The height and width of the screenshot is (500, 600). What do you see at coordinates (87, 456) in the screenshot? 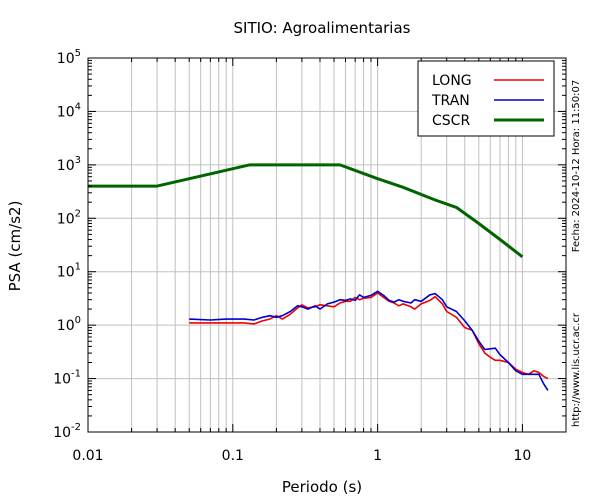
I see `x-tick-label: 0.01` at bounding box center [87, 456].